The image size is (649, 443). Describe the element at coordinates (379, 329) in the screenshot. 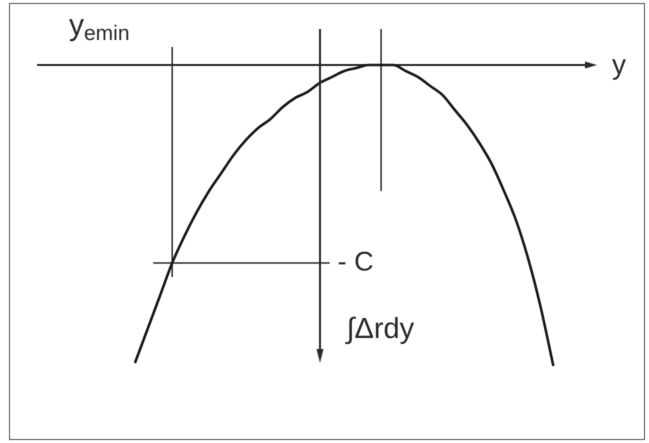

I see `y-axis-title: ∫Δrdy` at that location.